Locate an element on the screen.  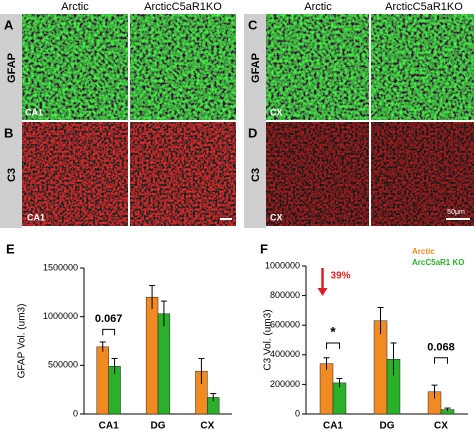
y-tick-label: 600000 is located at coordinates (285, 325).